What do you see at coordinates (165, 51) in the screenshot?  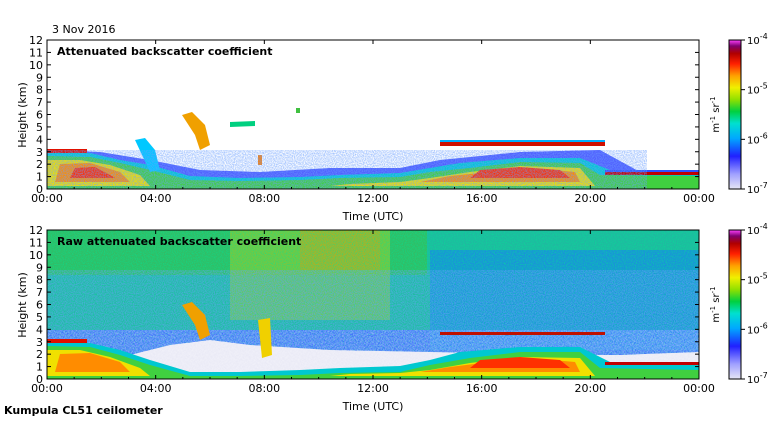 I see `panel1-title: Attenuated backscatter coefficient` at bounding box center [165, 51].